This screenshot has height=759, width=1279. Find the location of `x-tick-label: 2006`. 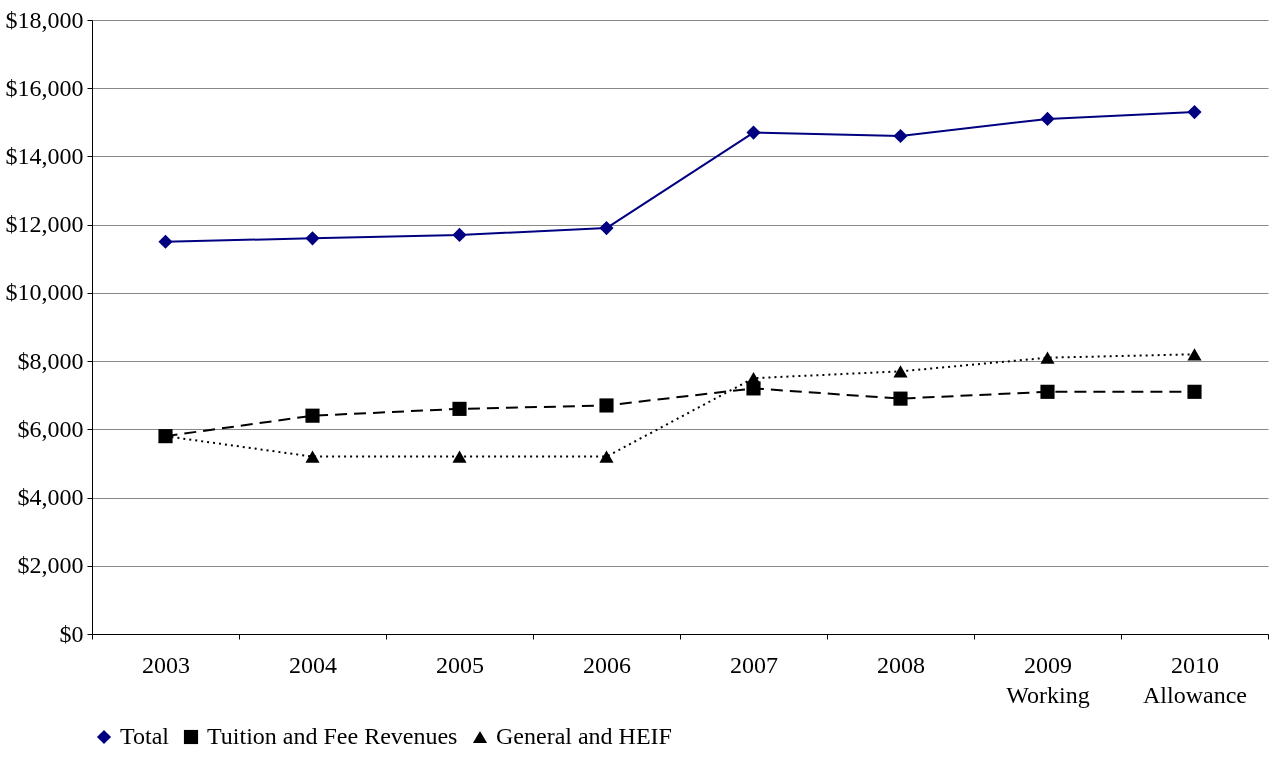

x-tick-label: 2006 is located at coordinates (607, 664).